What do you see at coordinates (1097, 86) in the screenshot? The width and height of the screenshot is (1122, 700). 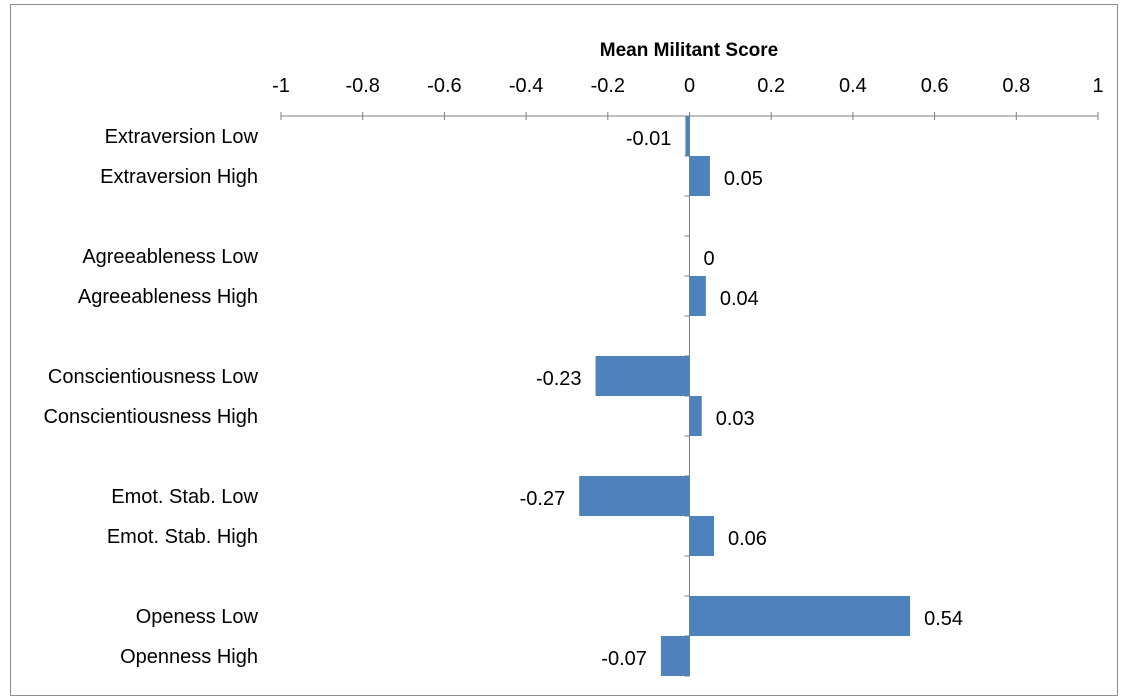 I see `x-tick-label: 1` at bounding box center [1097, 86].